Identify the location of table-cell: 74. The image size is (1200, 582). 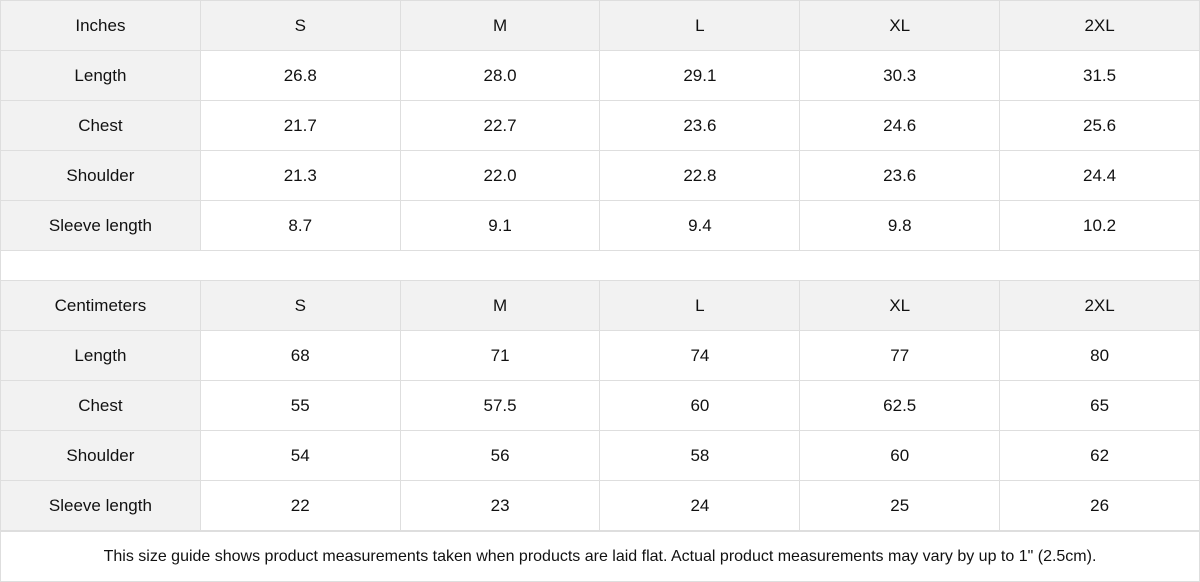
(700, 355).